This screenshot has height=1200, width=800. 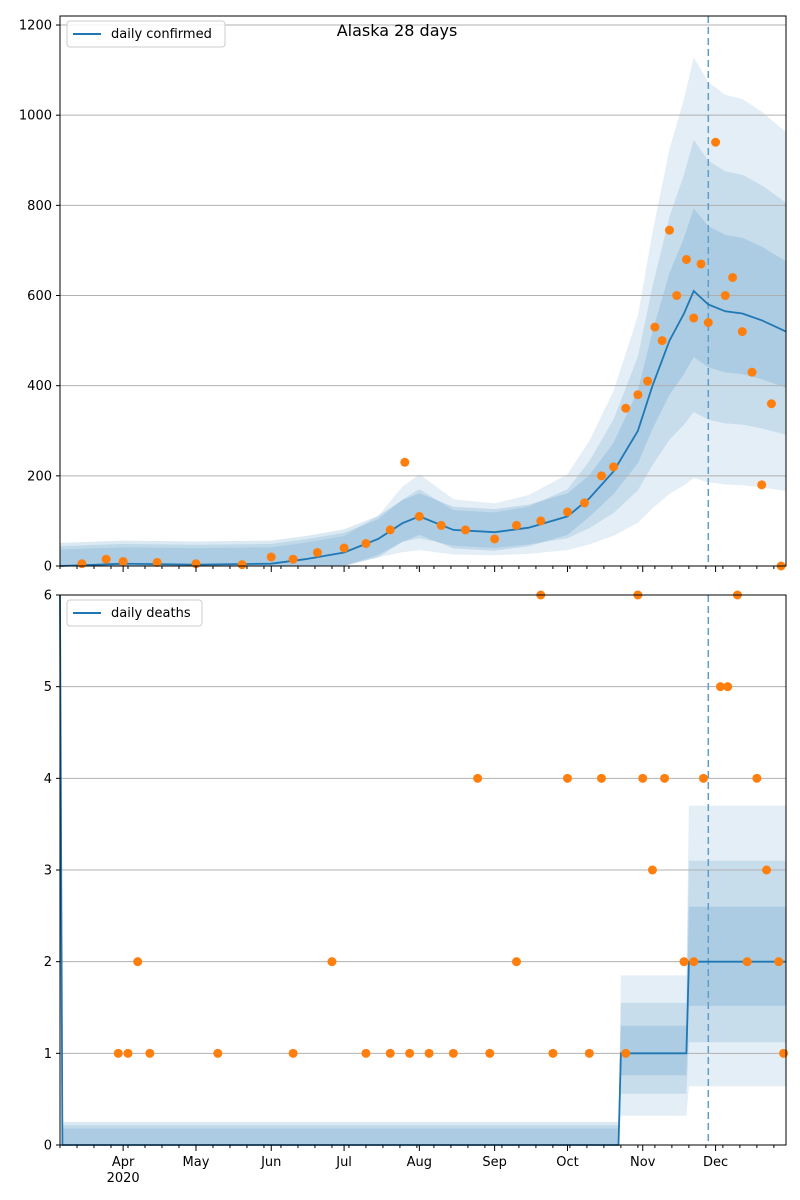 I want to click on y-tick-label: 400, so click(x=39, y=386).